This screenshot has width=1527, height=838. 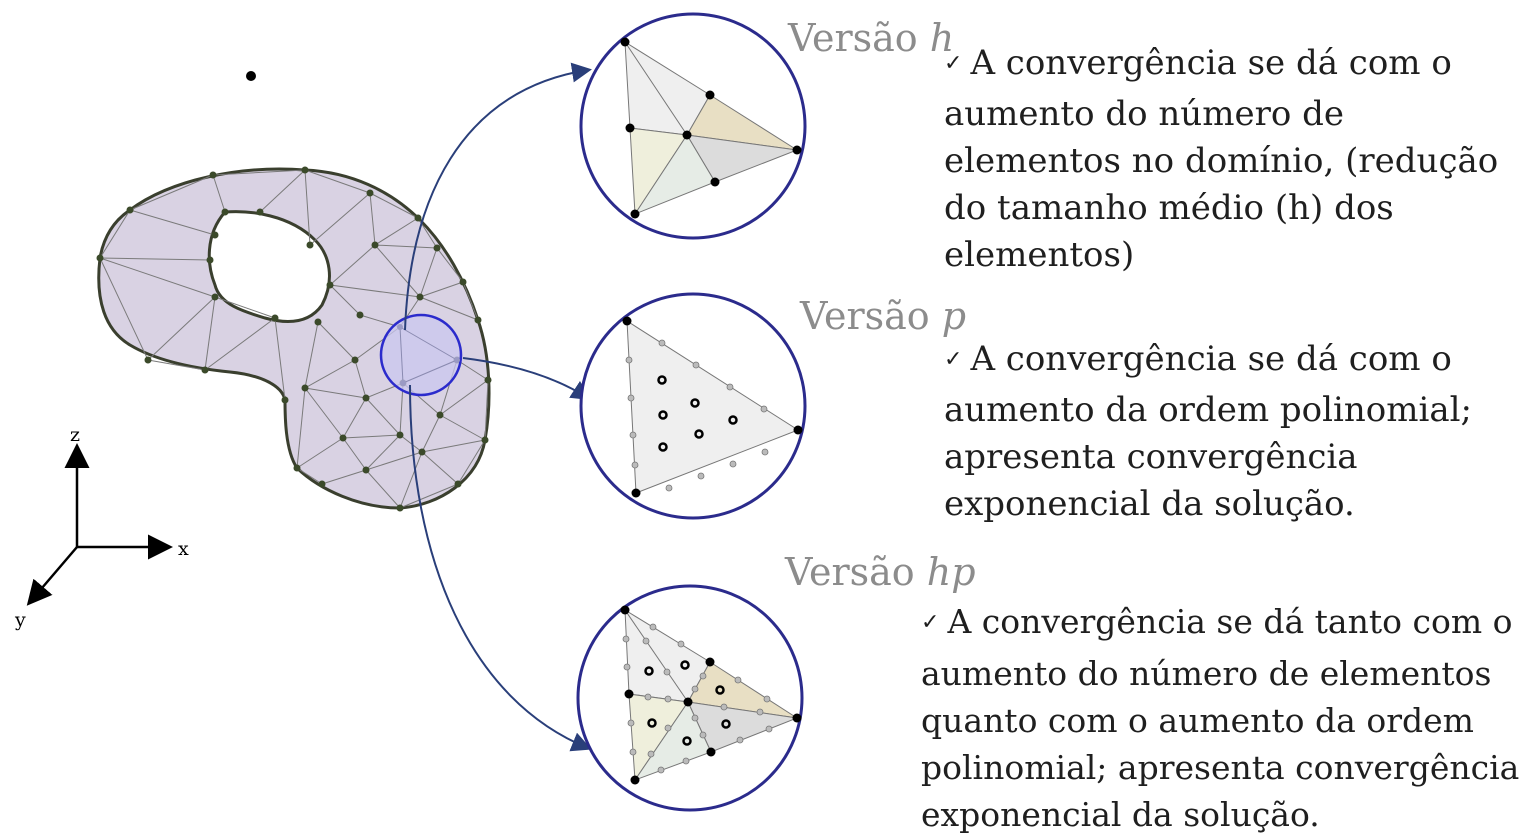 I want to click on coordinate-axes, so click(x=99, y=524).